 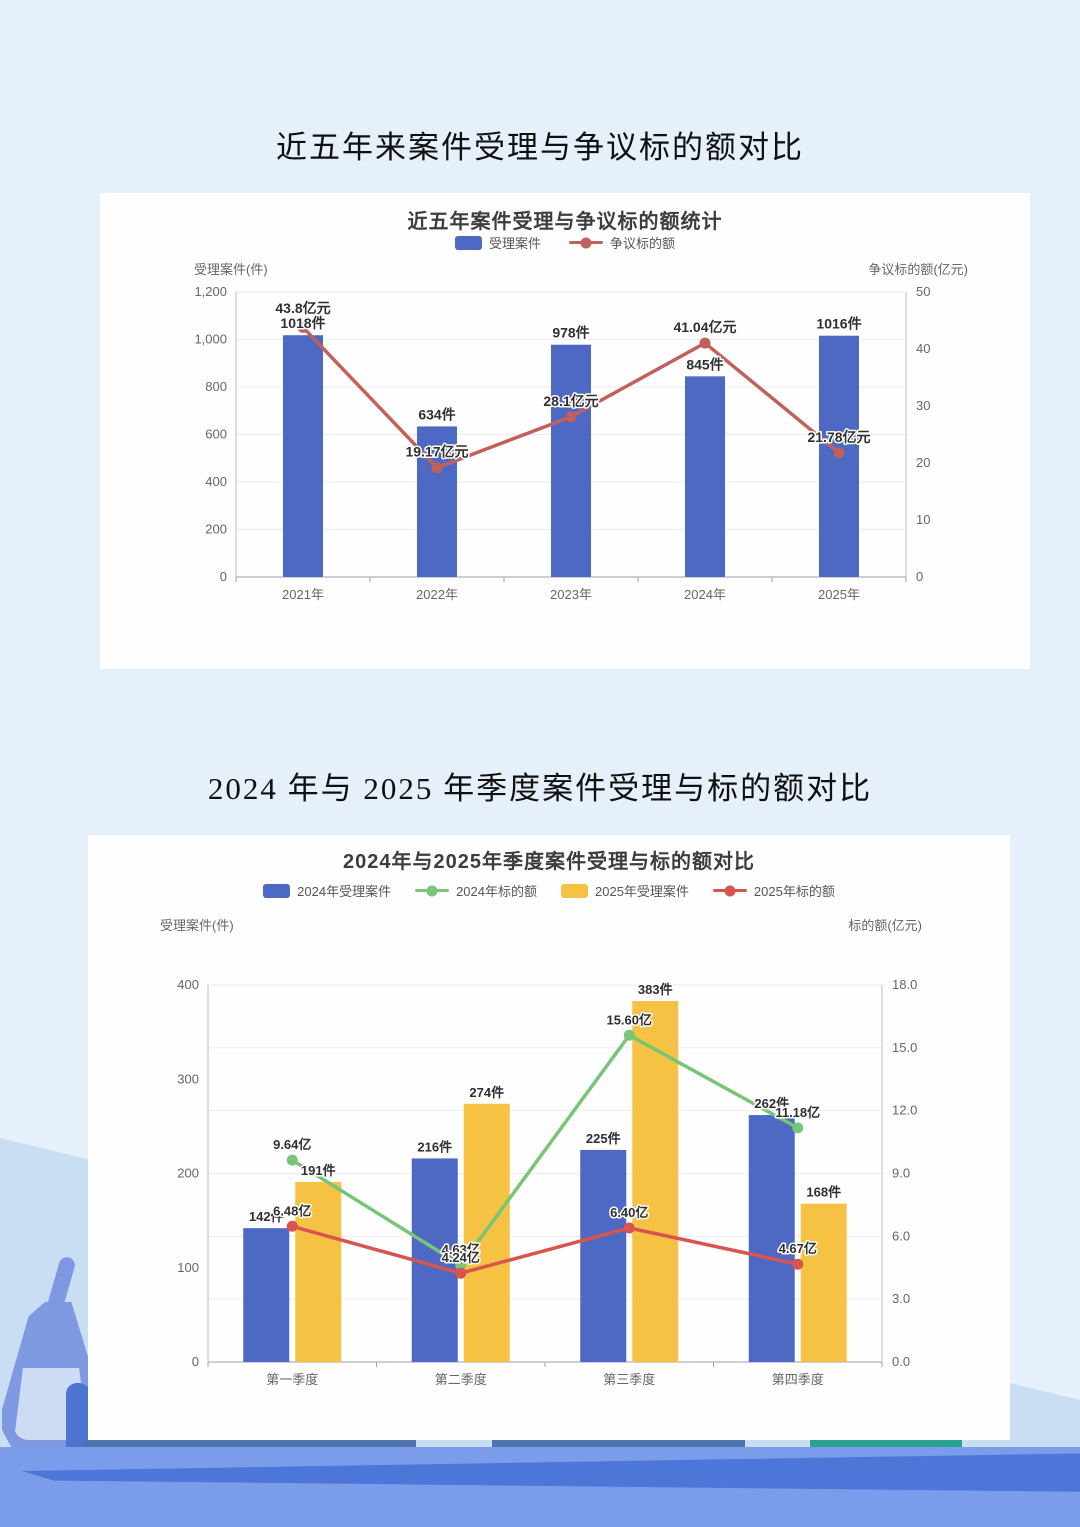 I want to click on svg-text: 383件, so click(x=655, y=989).